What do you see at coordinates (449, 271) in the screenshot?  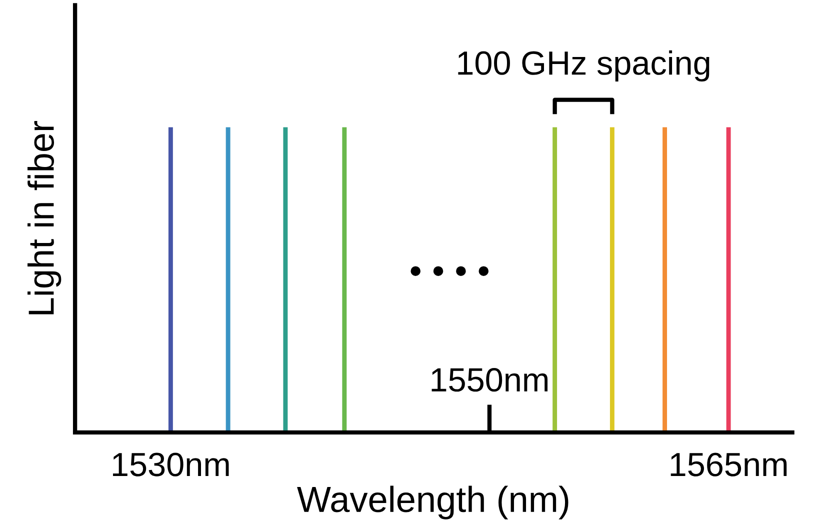 I see `annotation: • • • •` at bounding box center [449, 271].